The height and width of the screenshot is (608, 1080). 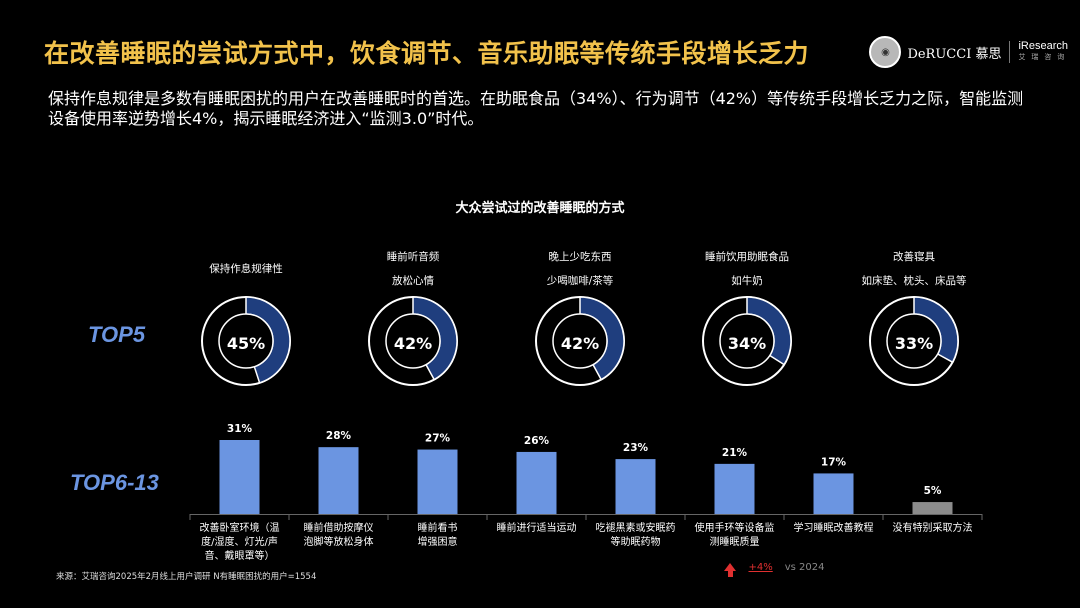 I want to click on brand-logos: ◉ DeRUCCI 慕思 iResearch 艾 瑞 咨 询, so click(x=968, y=52).